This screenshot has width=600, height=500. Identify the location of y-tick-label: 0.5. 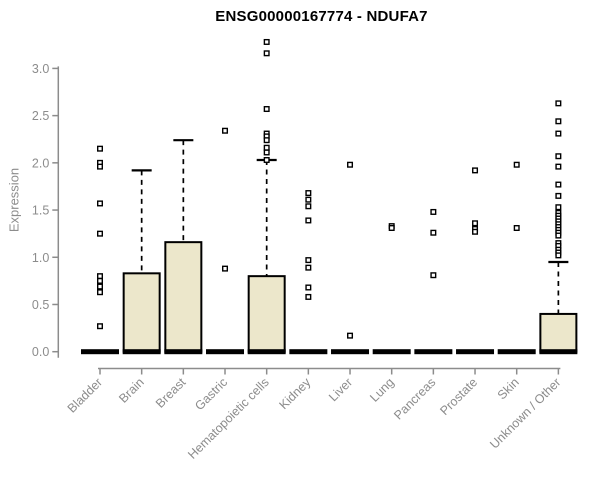
(40, 305).